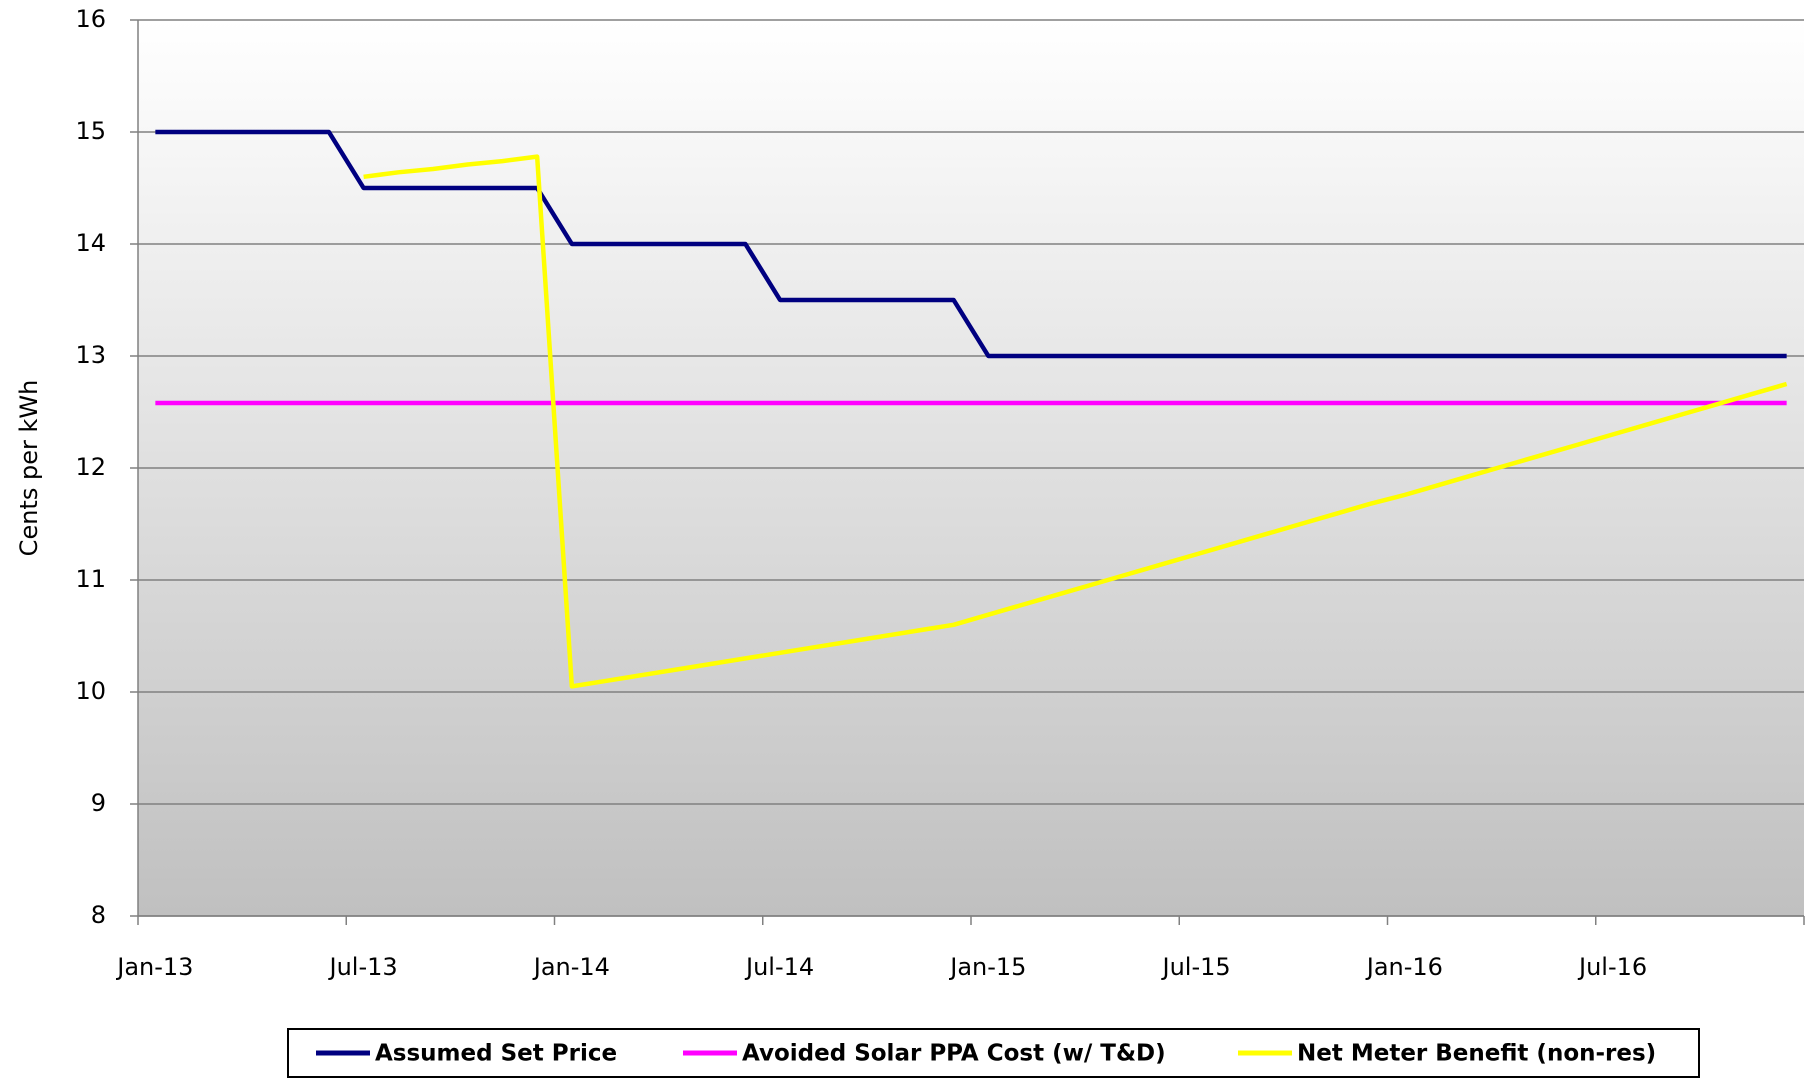  I want to click on x-tick-label: Jan-15, so click(987, 967).